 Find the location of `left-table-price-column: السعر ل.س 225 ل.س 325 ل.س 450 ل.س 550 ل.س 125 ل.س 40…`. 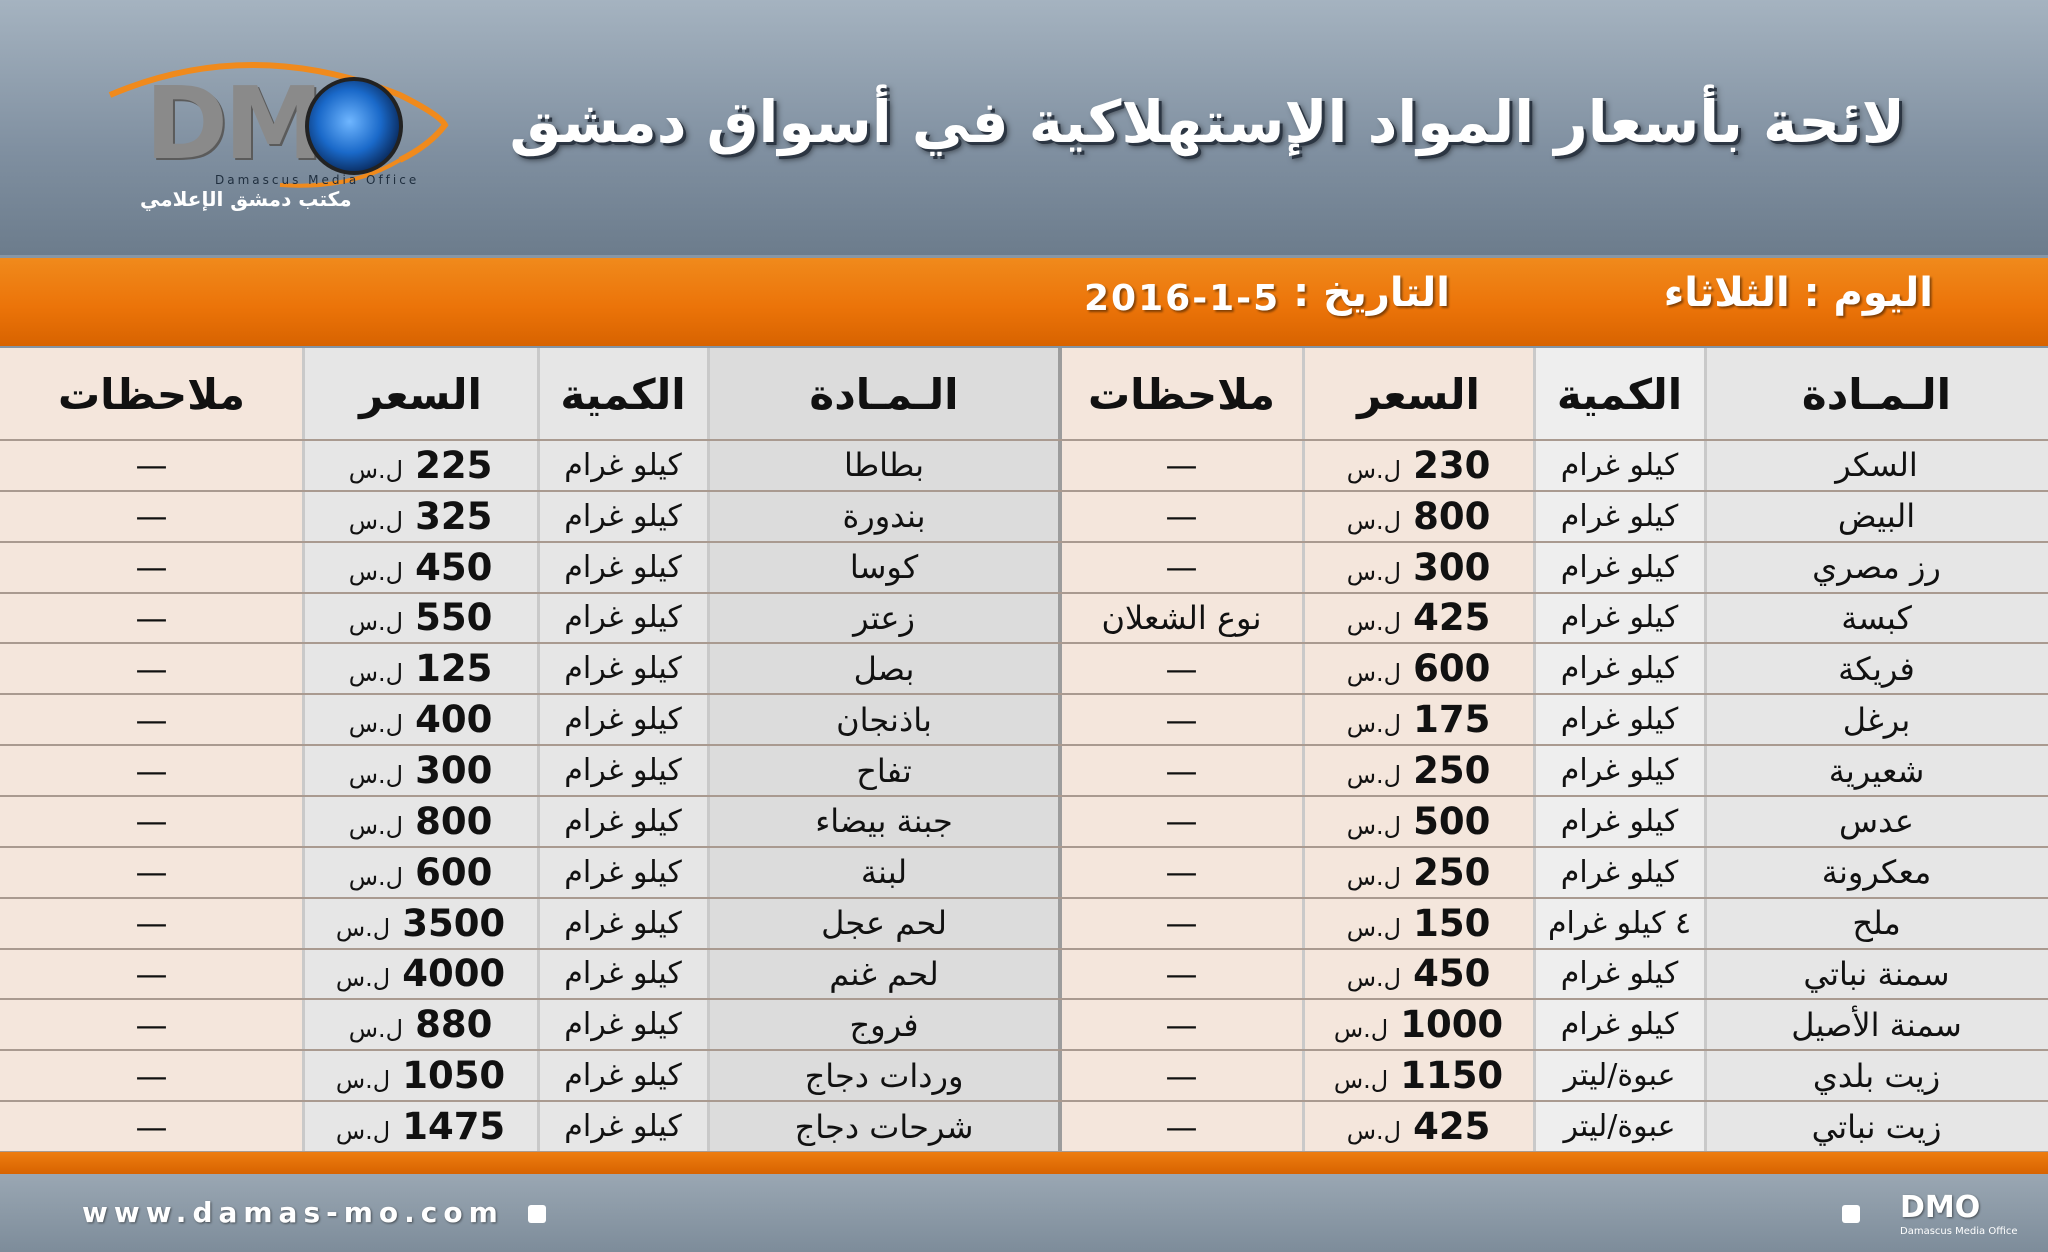

left-table-price-column: السعر ل.س 225 ل.س 325 ل.س 450 ل.س 550 ل.س 125 ل.س 40… is located at coordinates (420, 750).